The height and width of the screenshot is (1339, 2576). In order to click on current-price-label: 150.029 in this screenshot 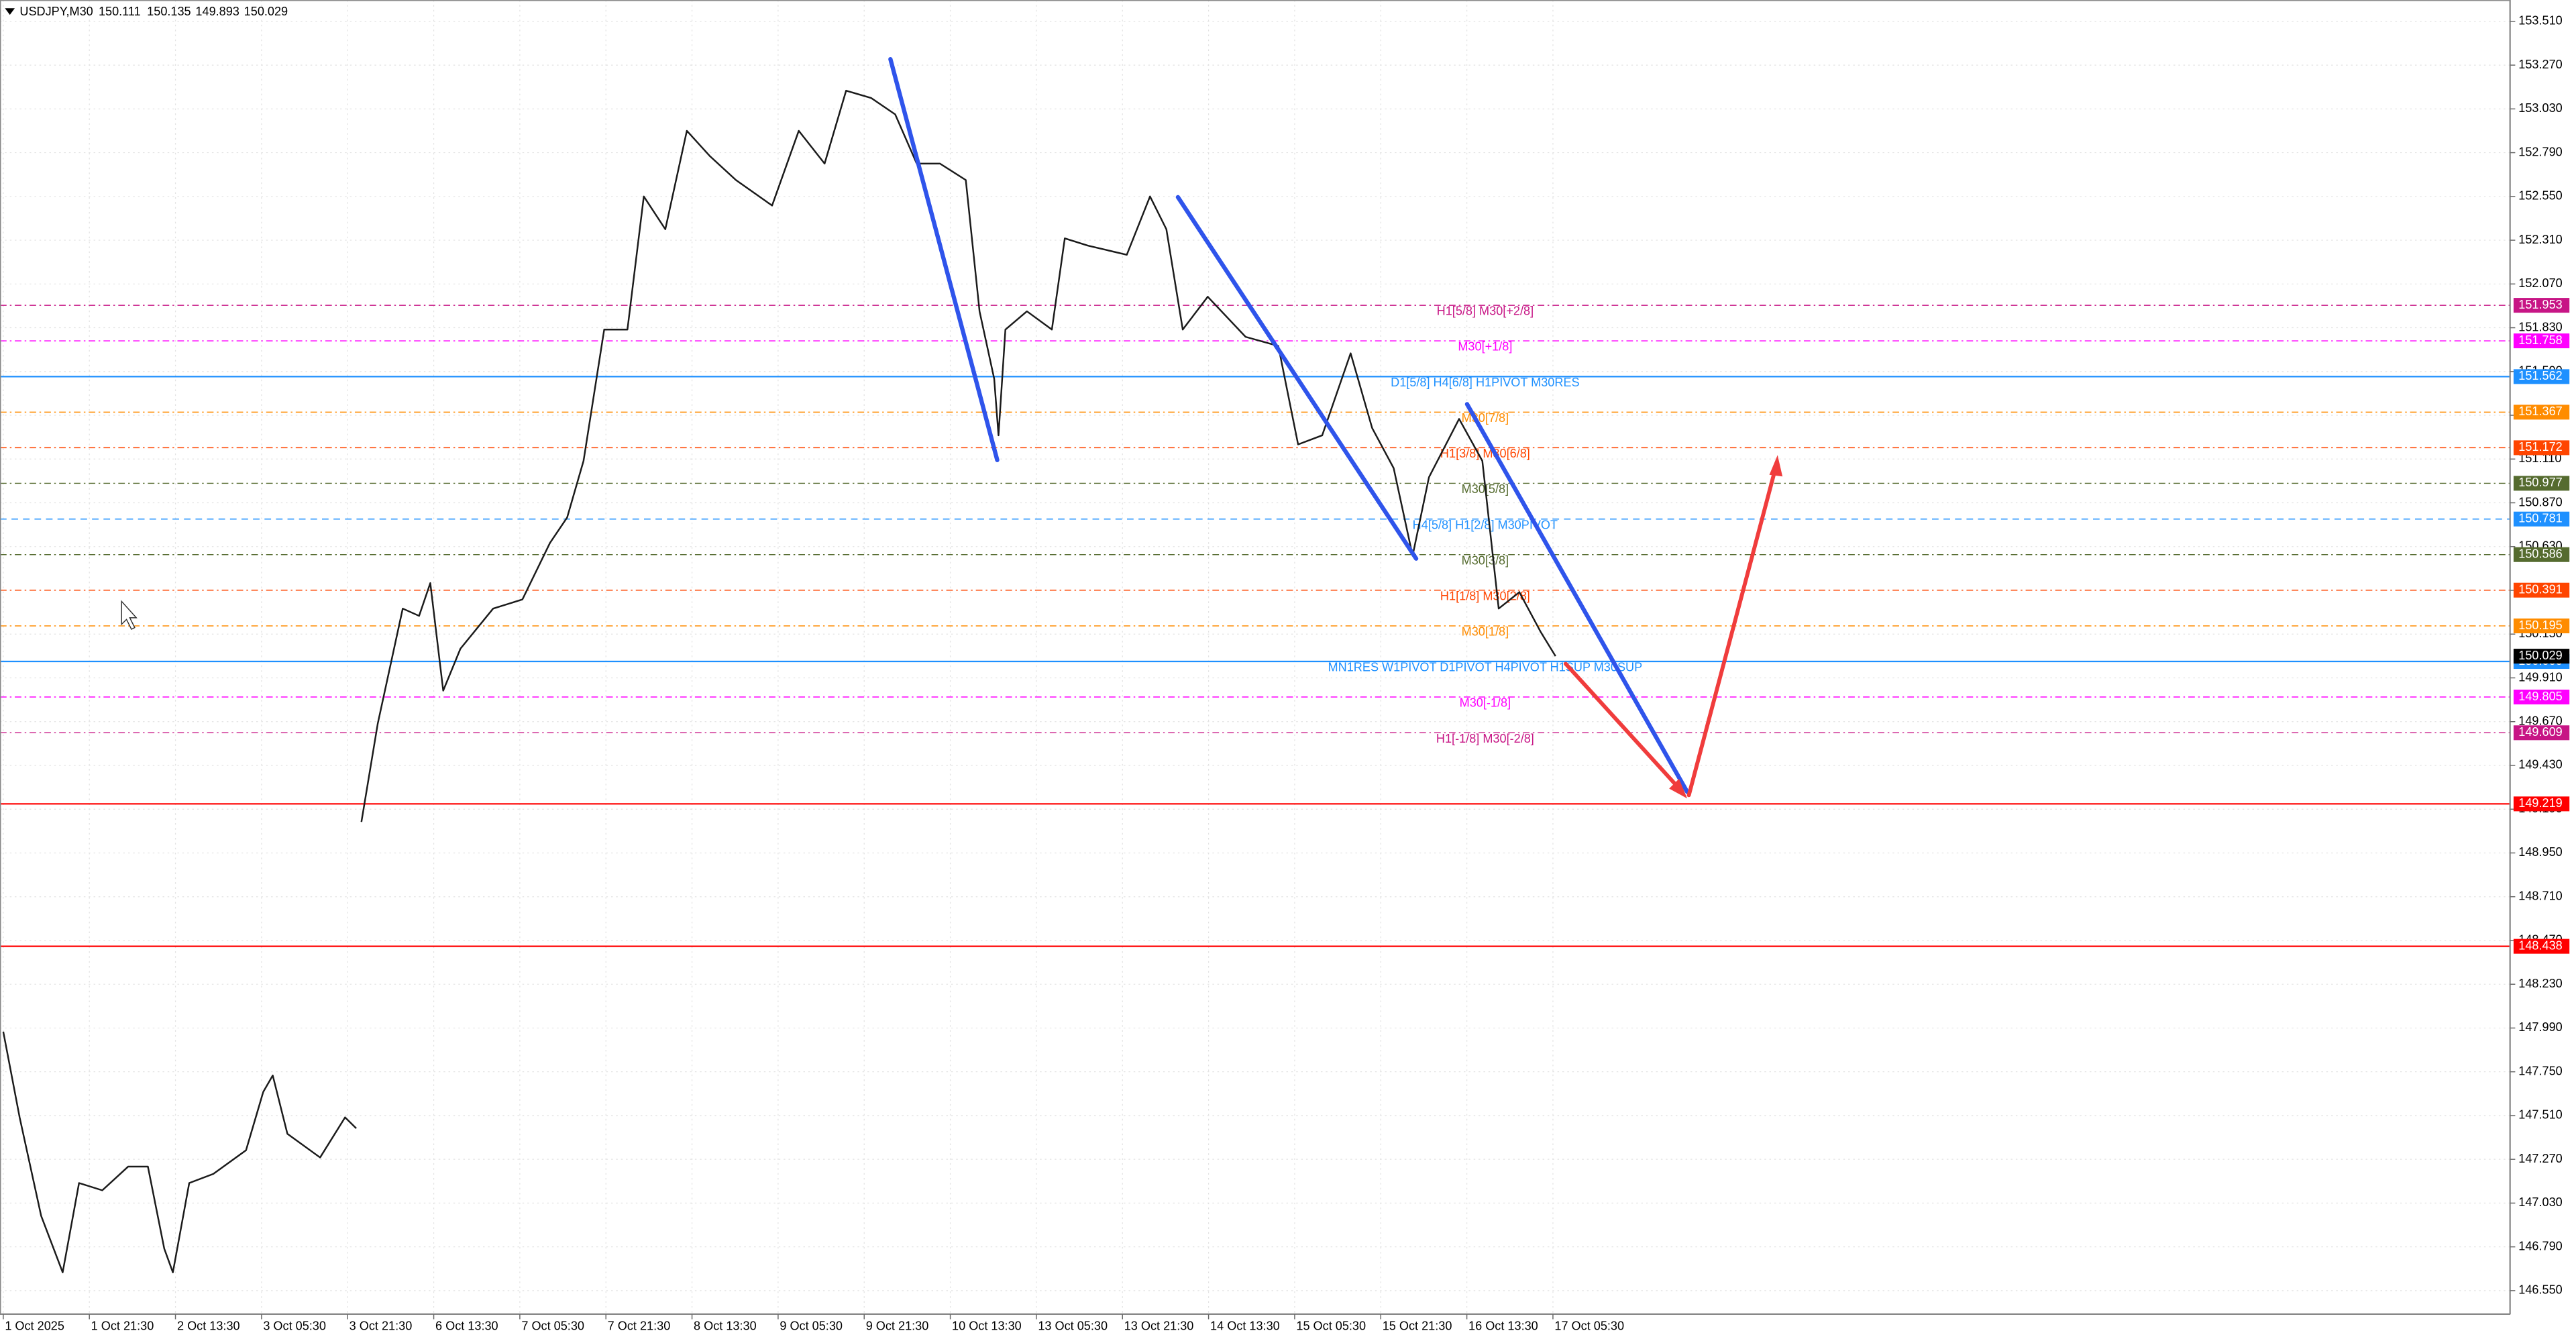, I will do `click(2540, 655)`.